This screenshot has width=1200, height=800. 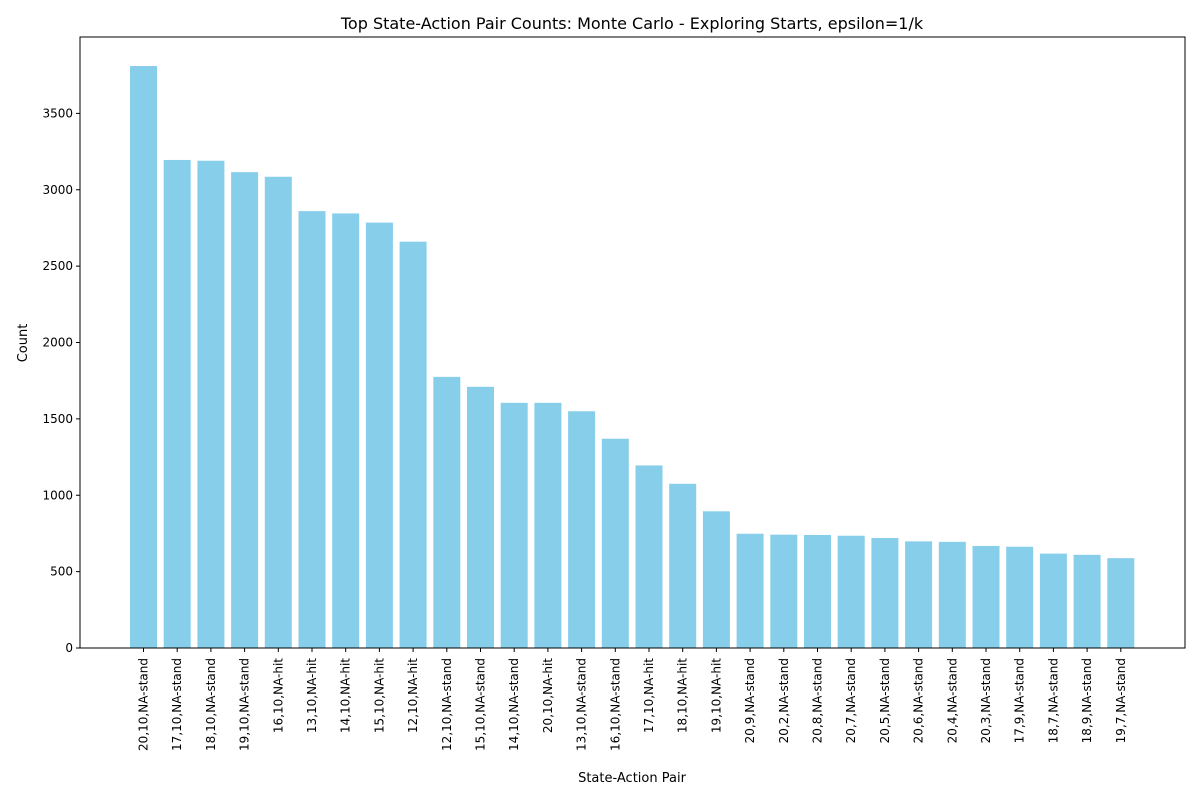 I want to click on x-tick-label: 13,10,NA-stand, so click(x=582, y=704).